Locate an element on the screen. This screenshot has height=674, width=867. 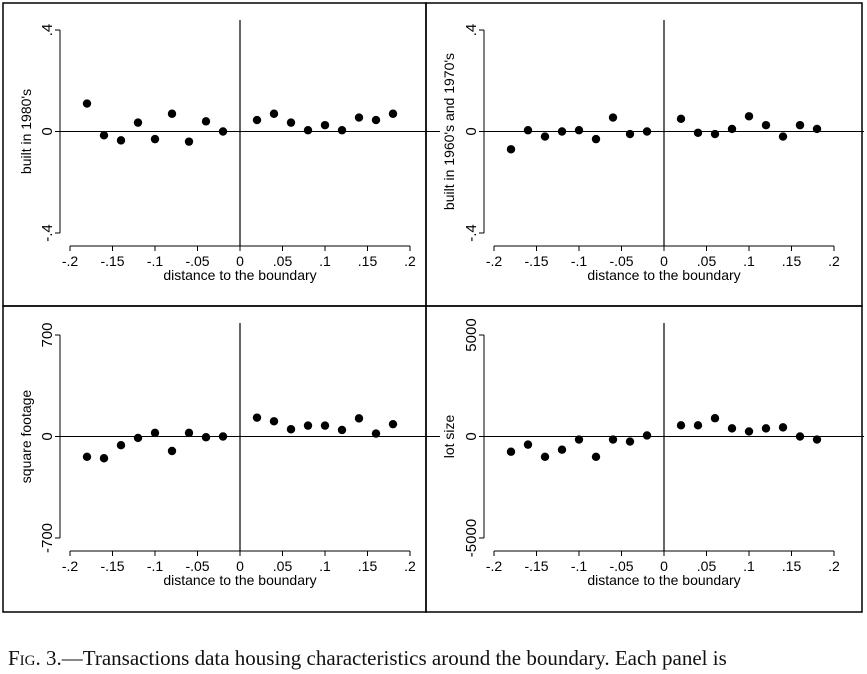
x-tick-label: .2 is located at coordinates (834, 261).